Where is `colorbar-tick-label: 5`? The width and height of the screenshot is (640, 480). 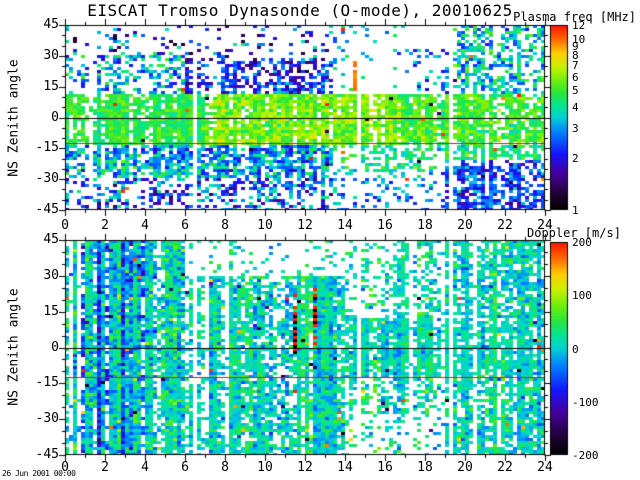
colorbar-tick-label: 5 is located at coordinates (575, 91).